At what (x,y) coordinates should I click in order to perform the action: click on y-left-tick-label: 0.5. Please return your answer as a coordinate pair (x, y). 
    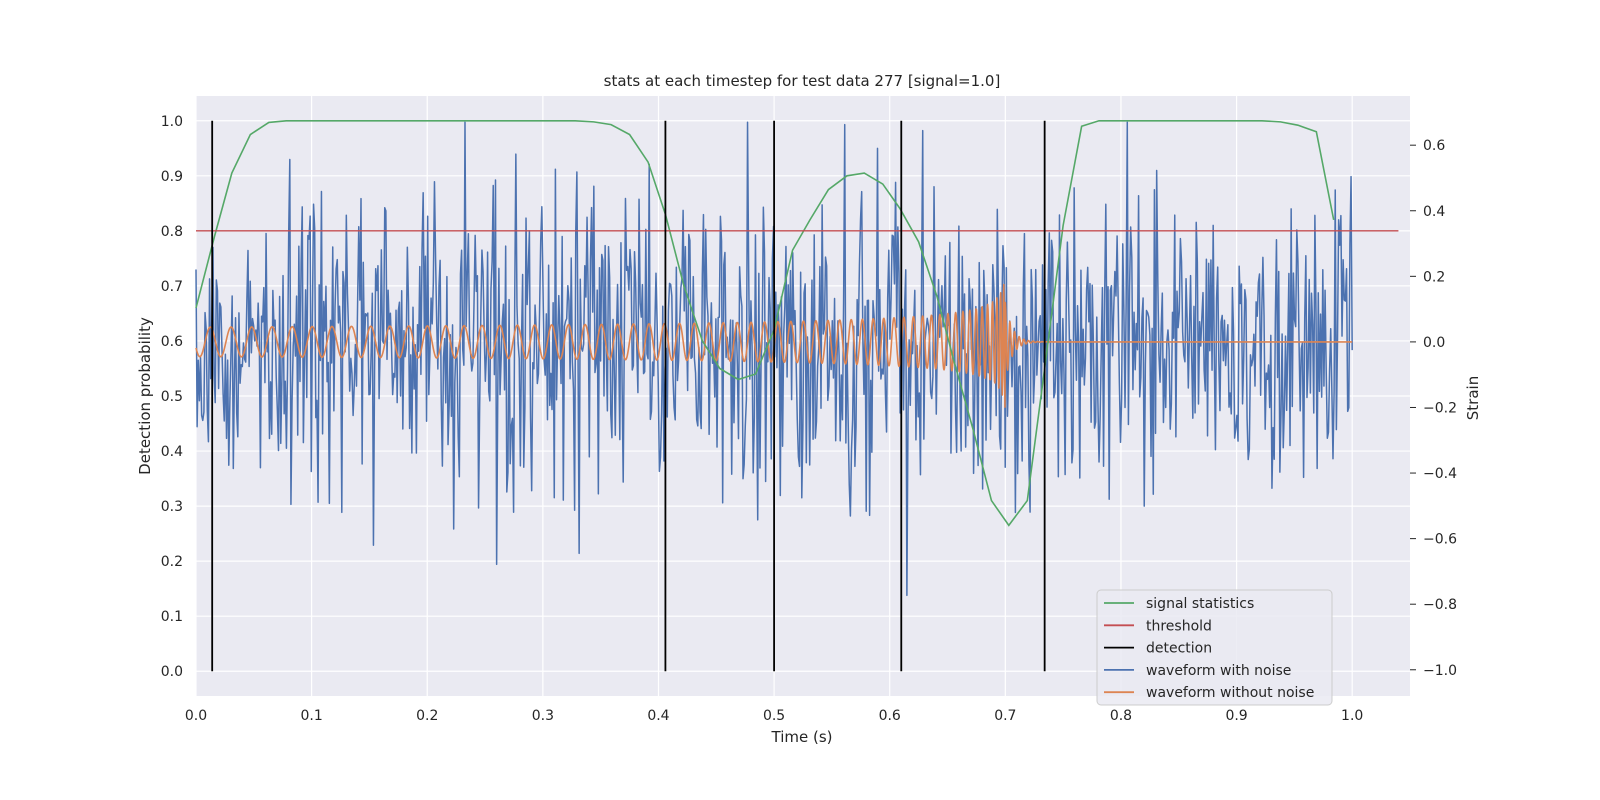
    Looking at the image, I should click on (172, 397).